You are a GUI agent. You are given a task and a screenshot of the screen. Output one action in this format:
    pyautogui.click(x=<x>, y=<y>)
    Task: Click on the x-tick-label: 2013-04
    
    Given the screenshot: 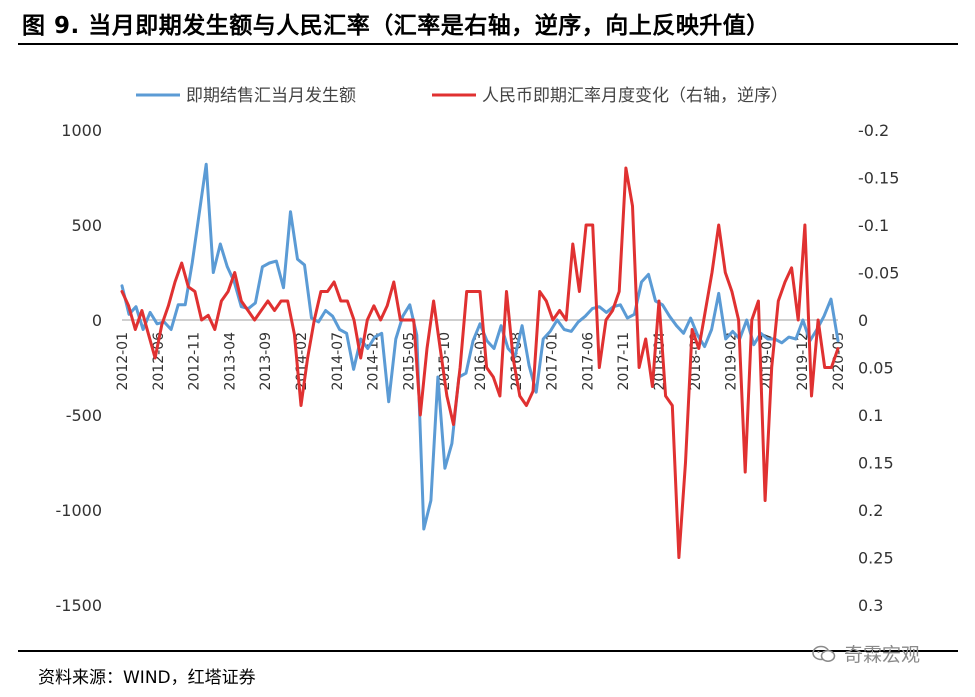 What is the action you would take?
    pyautogui.click(x=230, y=361)
    